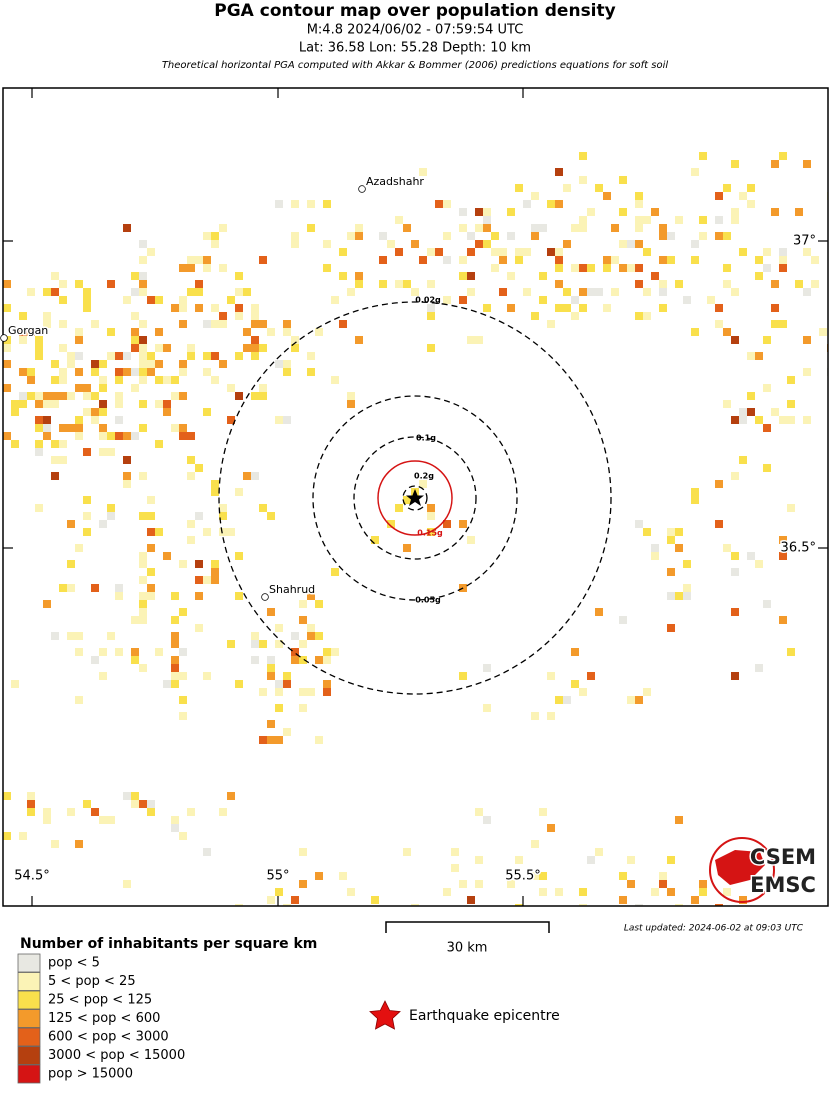  I want to click on legend-label: pop > 15000, so click(90, 1074).